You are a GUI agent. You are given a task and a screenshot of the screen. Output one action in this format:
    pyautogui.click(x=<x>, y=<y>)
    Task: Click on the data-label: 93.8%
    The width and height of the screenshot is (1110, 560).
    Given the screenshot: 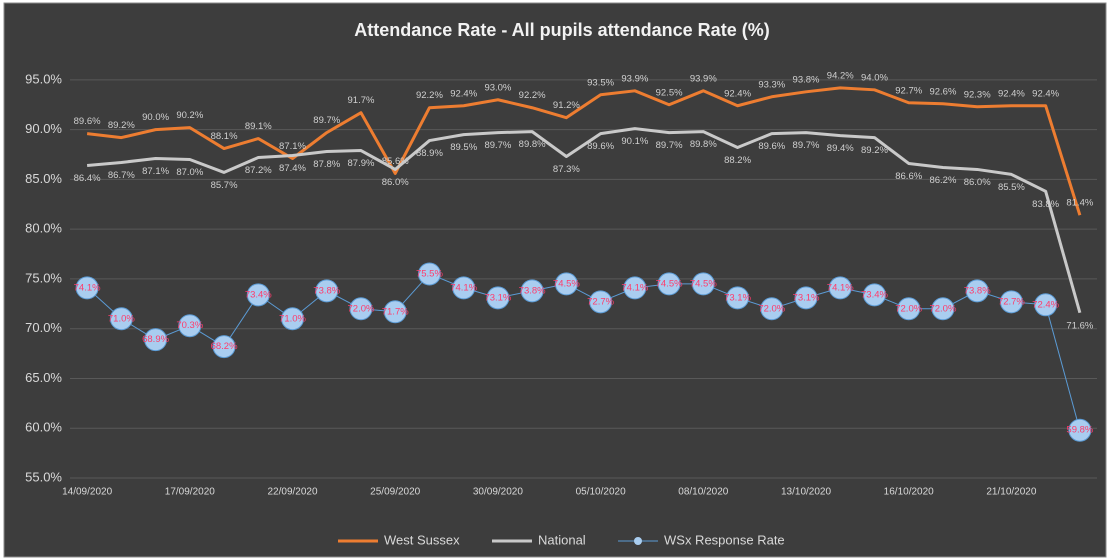 What is the action you would take?
    pyautogui.click(x=806, y=79)
    